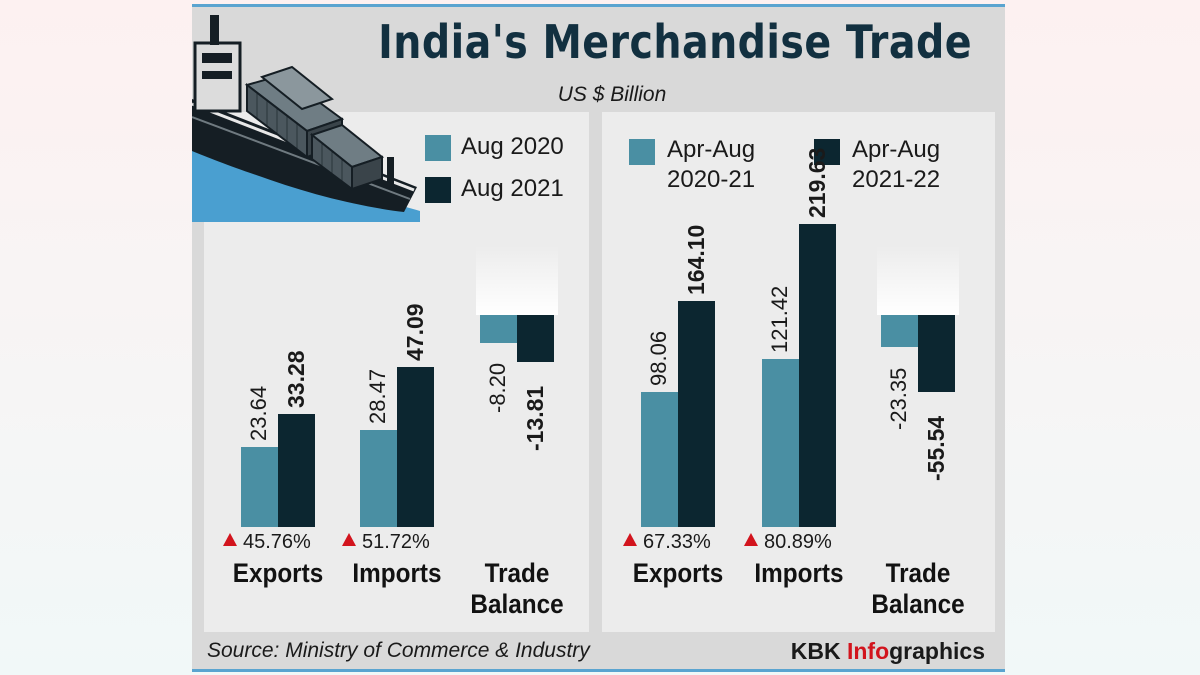 The image size is (1200, 675). Describe the element at coordinates (798, 542) in the screenshot. I see `growth-value: 80.89%` at that location.